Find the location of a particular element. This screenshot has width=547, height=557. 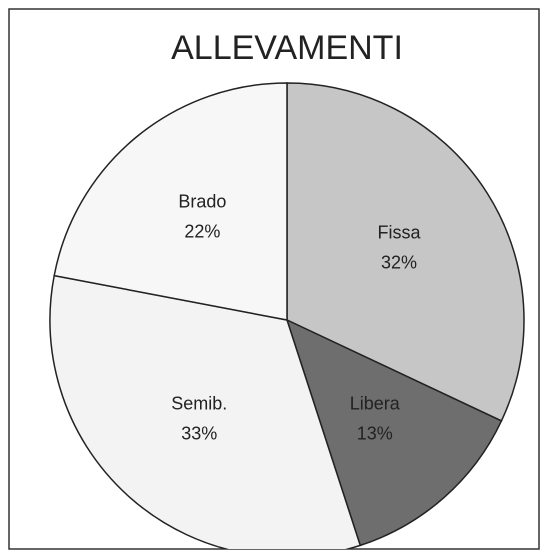

slice-value-label: 33% is located at coordinates (199, 433).